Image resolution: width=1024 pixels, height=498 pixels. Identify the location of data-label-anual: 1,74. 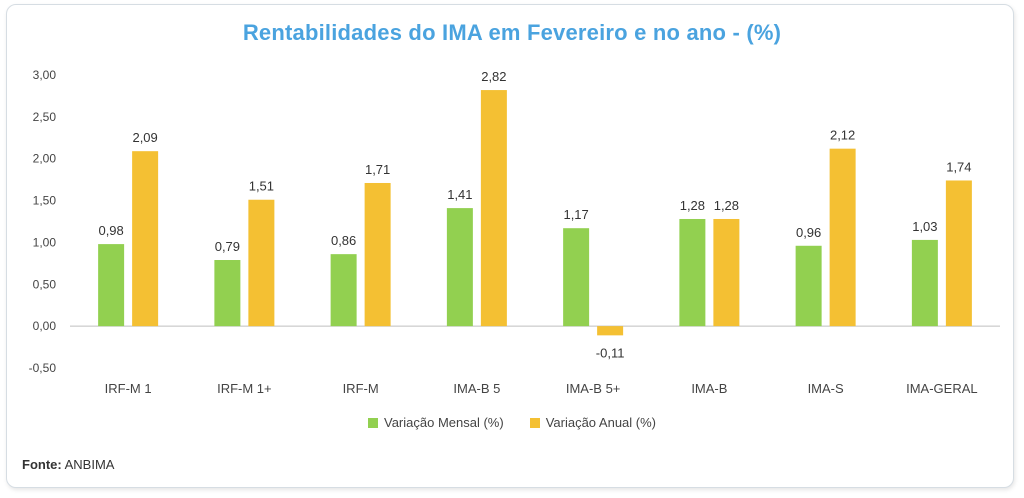
(958, 166).